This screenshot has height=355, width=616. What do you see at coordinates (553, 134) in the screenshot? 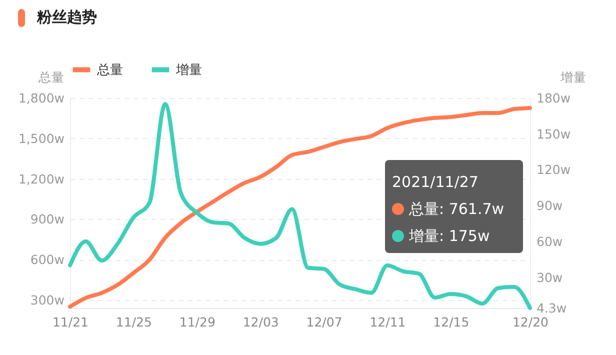
I see `y2-tick-label: 150w` at bounding box center [553, 134].